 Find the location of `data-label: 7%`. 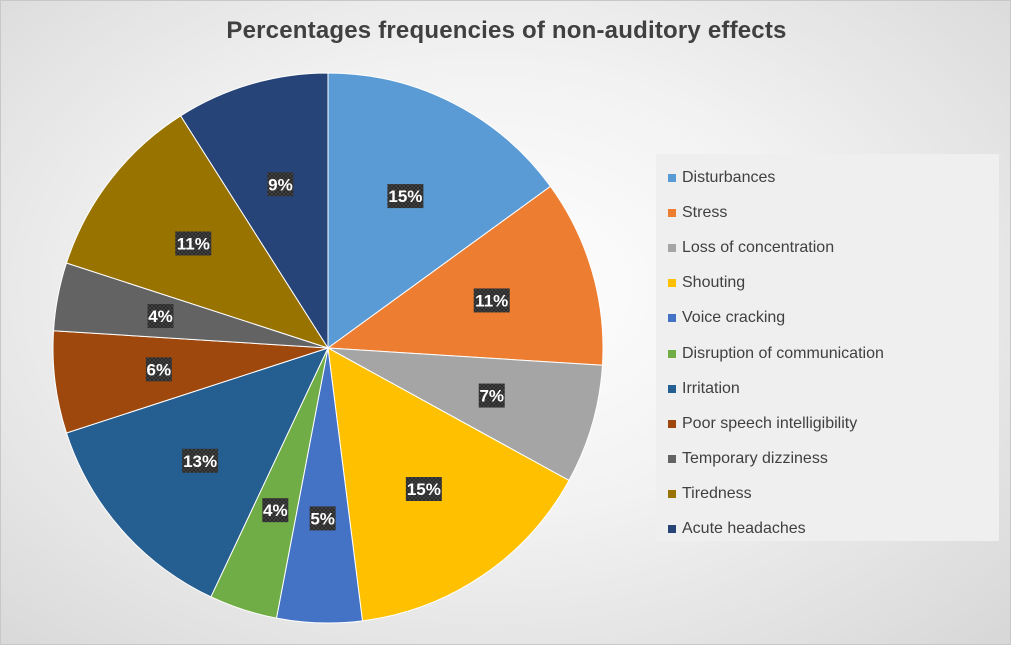

data-label: 7% is located at coordinates (491, 396).